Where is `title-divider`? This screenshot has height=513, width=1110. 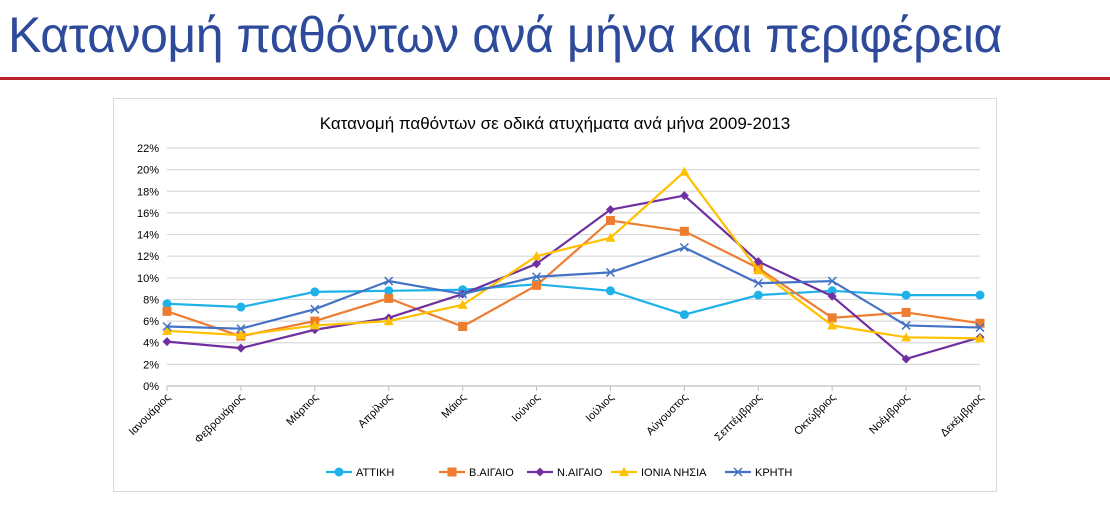 title-divider is located at coordinates (555, 78).